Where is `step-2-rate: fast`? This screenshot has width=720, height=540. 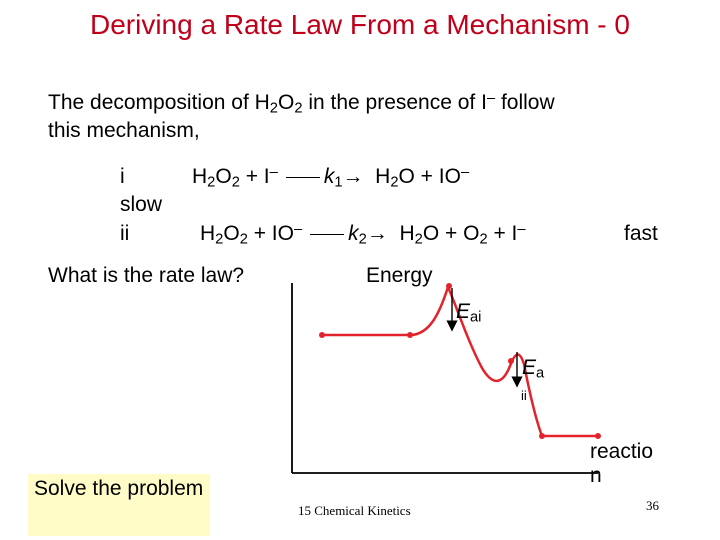 step-2-rate: fast is located at coordinates (641, 233).